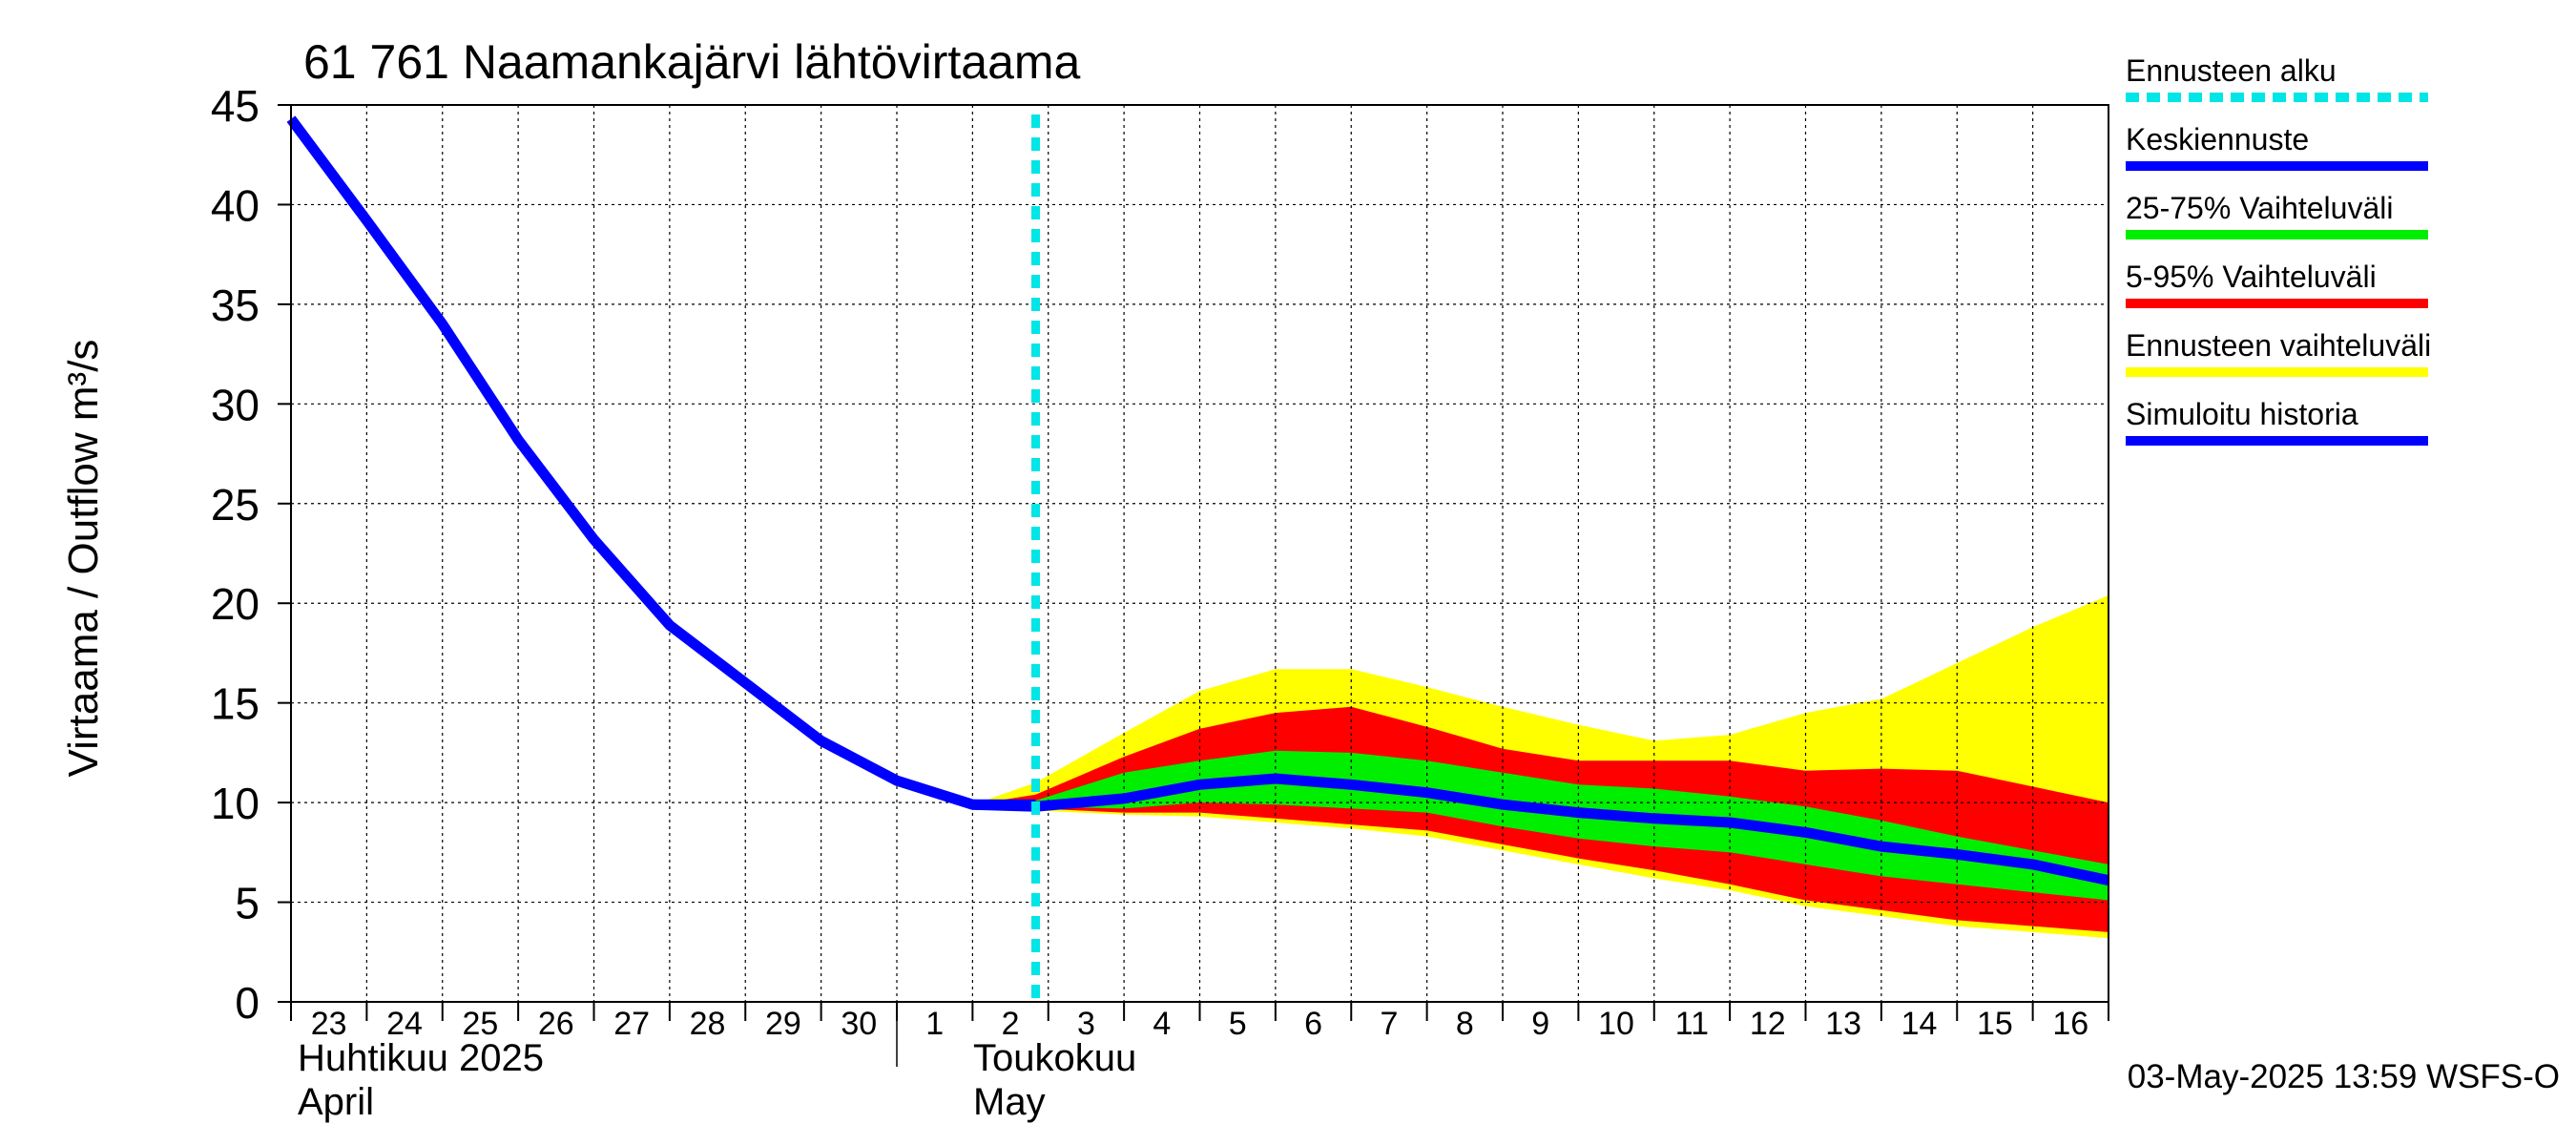 This screenshot has width=2576, height=1145. Describe the element at coordinates (1313, 1024) in the screenshot. I see `x-tick-label: 6` at that location.